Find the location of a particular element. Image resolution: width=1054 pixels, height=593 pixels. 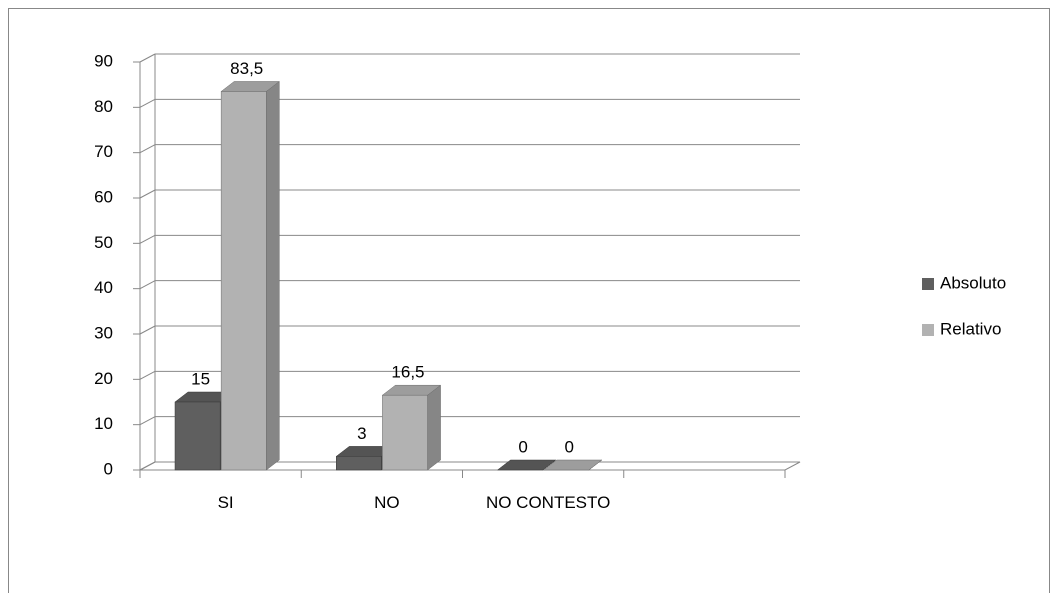

y-tick-label: 60 is located at coordinates (103, 196).